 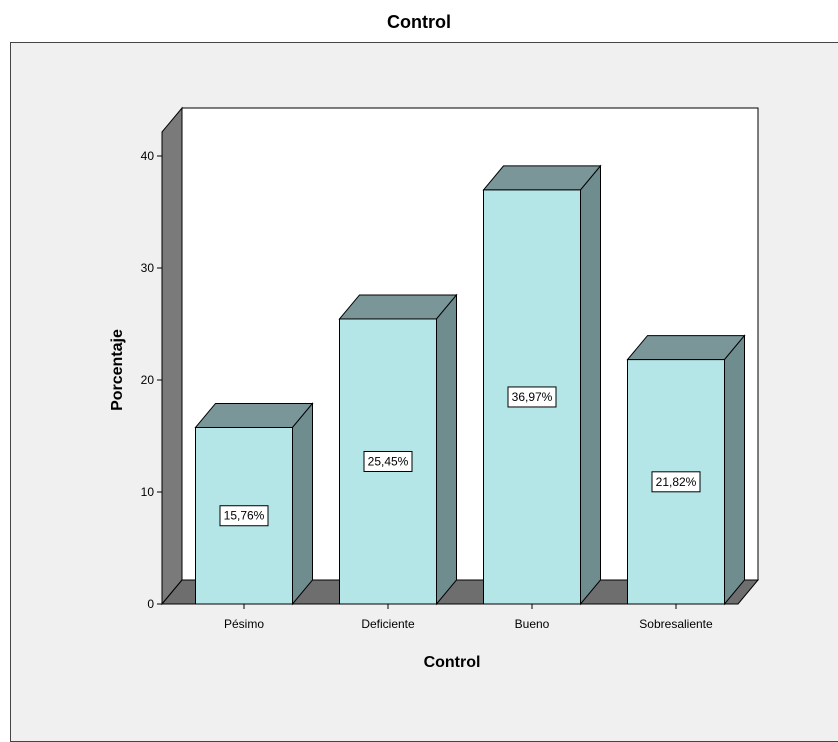 What do you see at coordinates (148, 380) in the screenshot?
I see `y-tick-label: 20` at bounding box center [148, 380].